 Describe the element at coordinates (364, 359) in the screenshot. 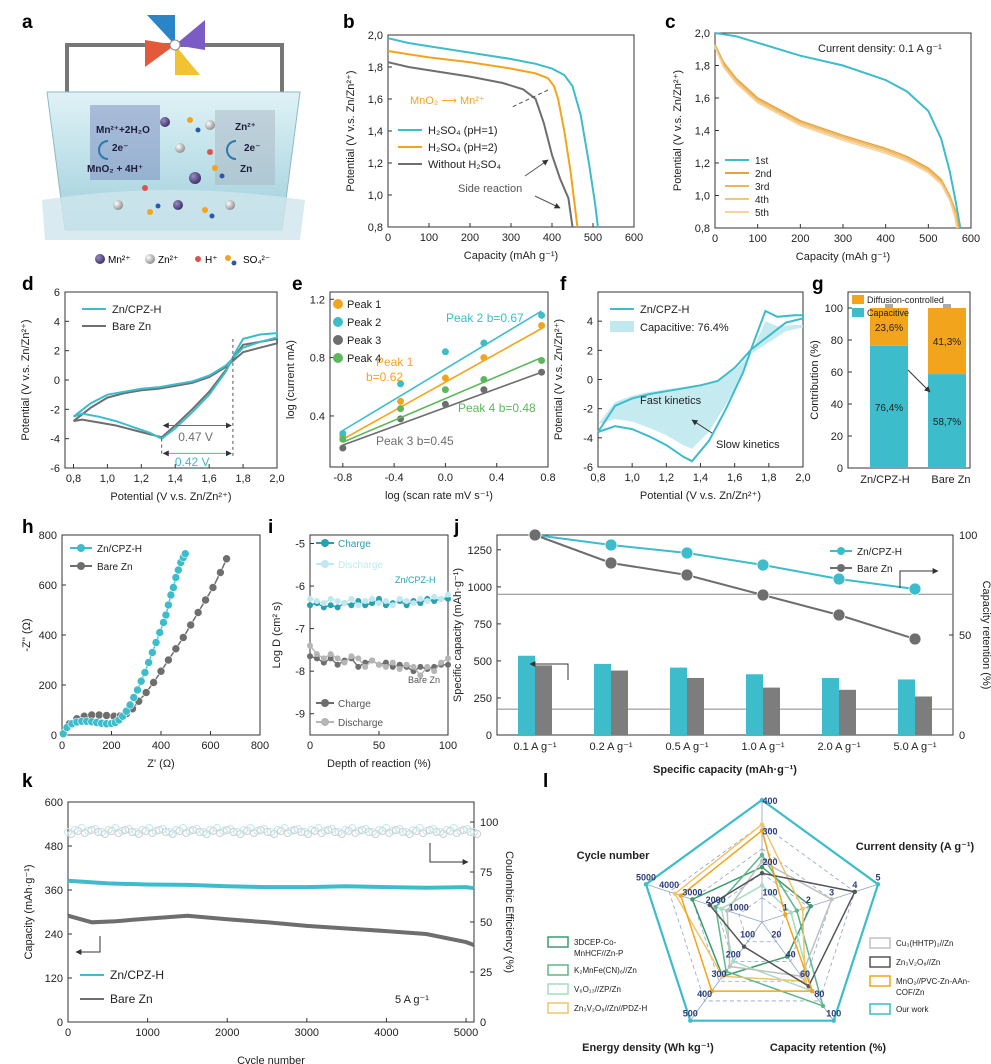

I see `legend-entry-4: Peak 4` at that location.